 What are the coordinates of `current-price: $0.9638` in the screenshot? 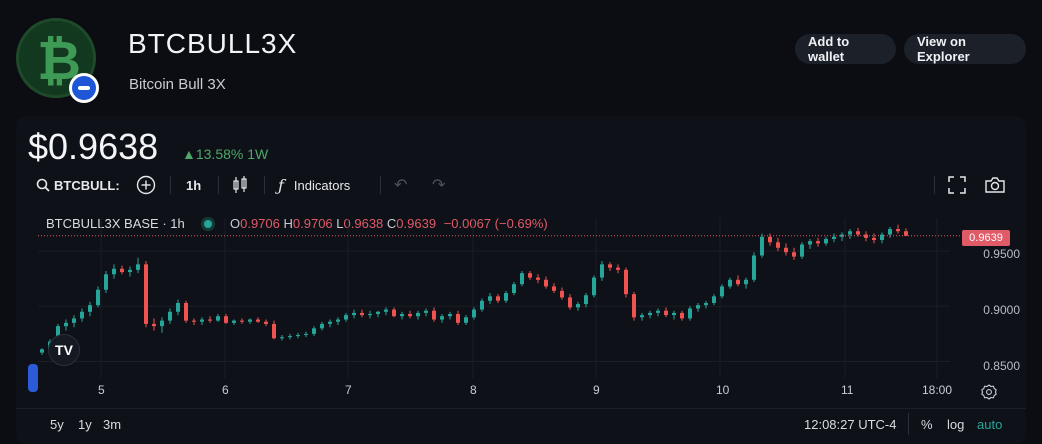 It's located at (93, 146).